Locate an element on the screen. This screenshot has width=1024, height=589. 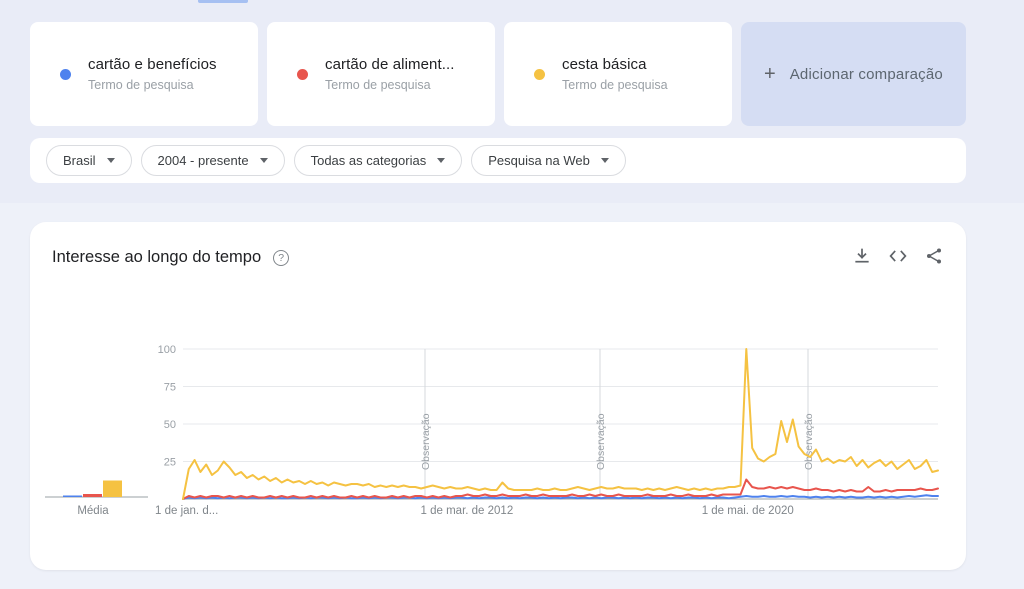
filter-search-type: Pesquisa na Web is located at coordinates (548, 160).